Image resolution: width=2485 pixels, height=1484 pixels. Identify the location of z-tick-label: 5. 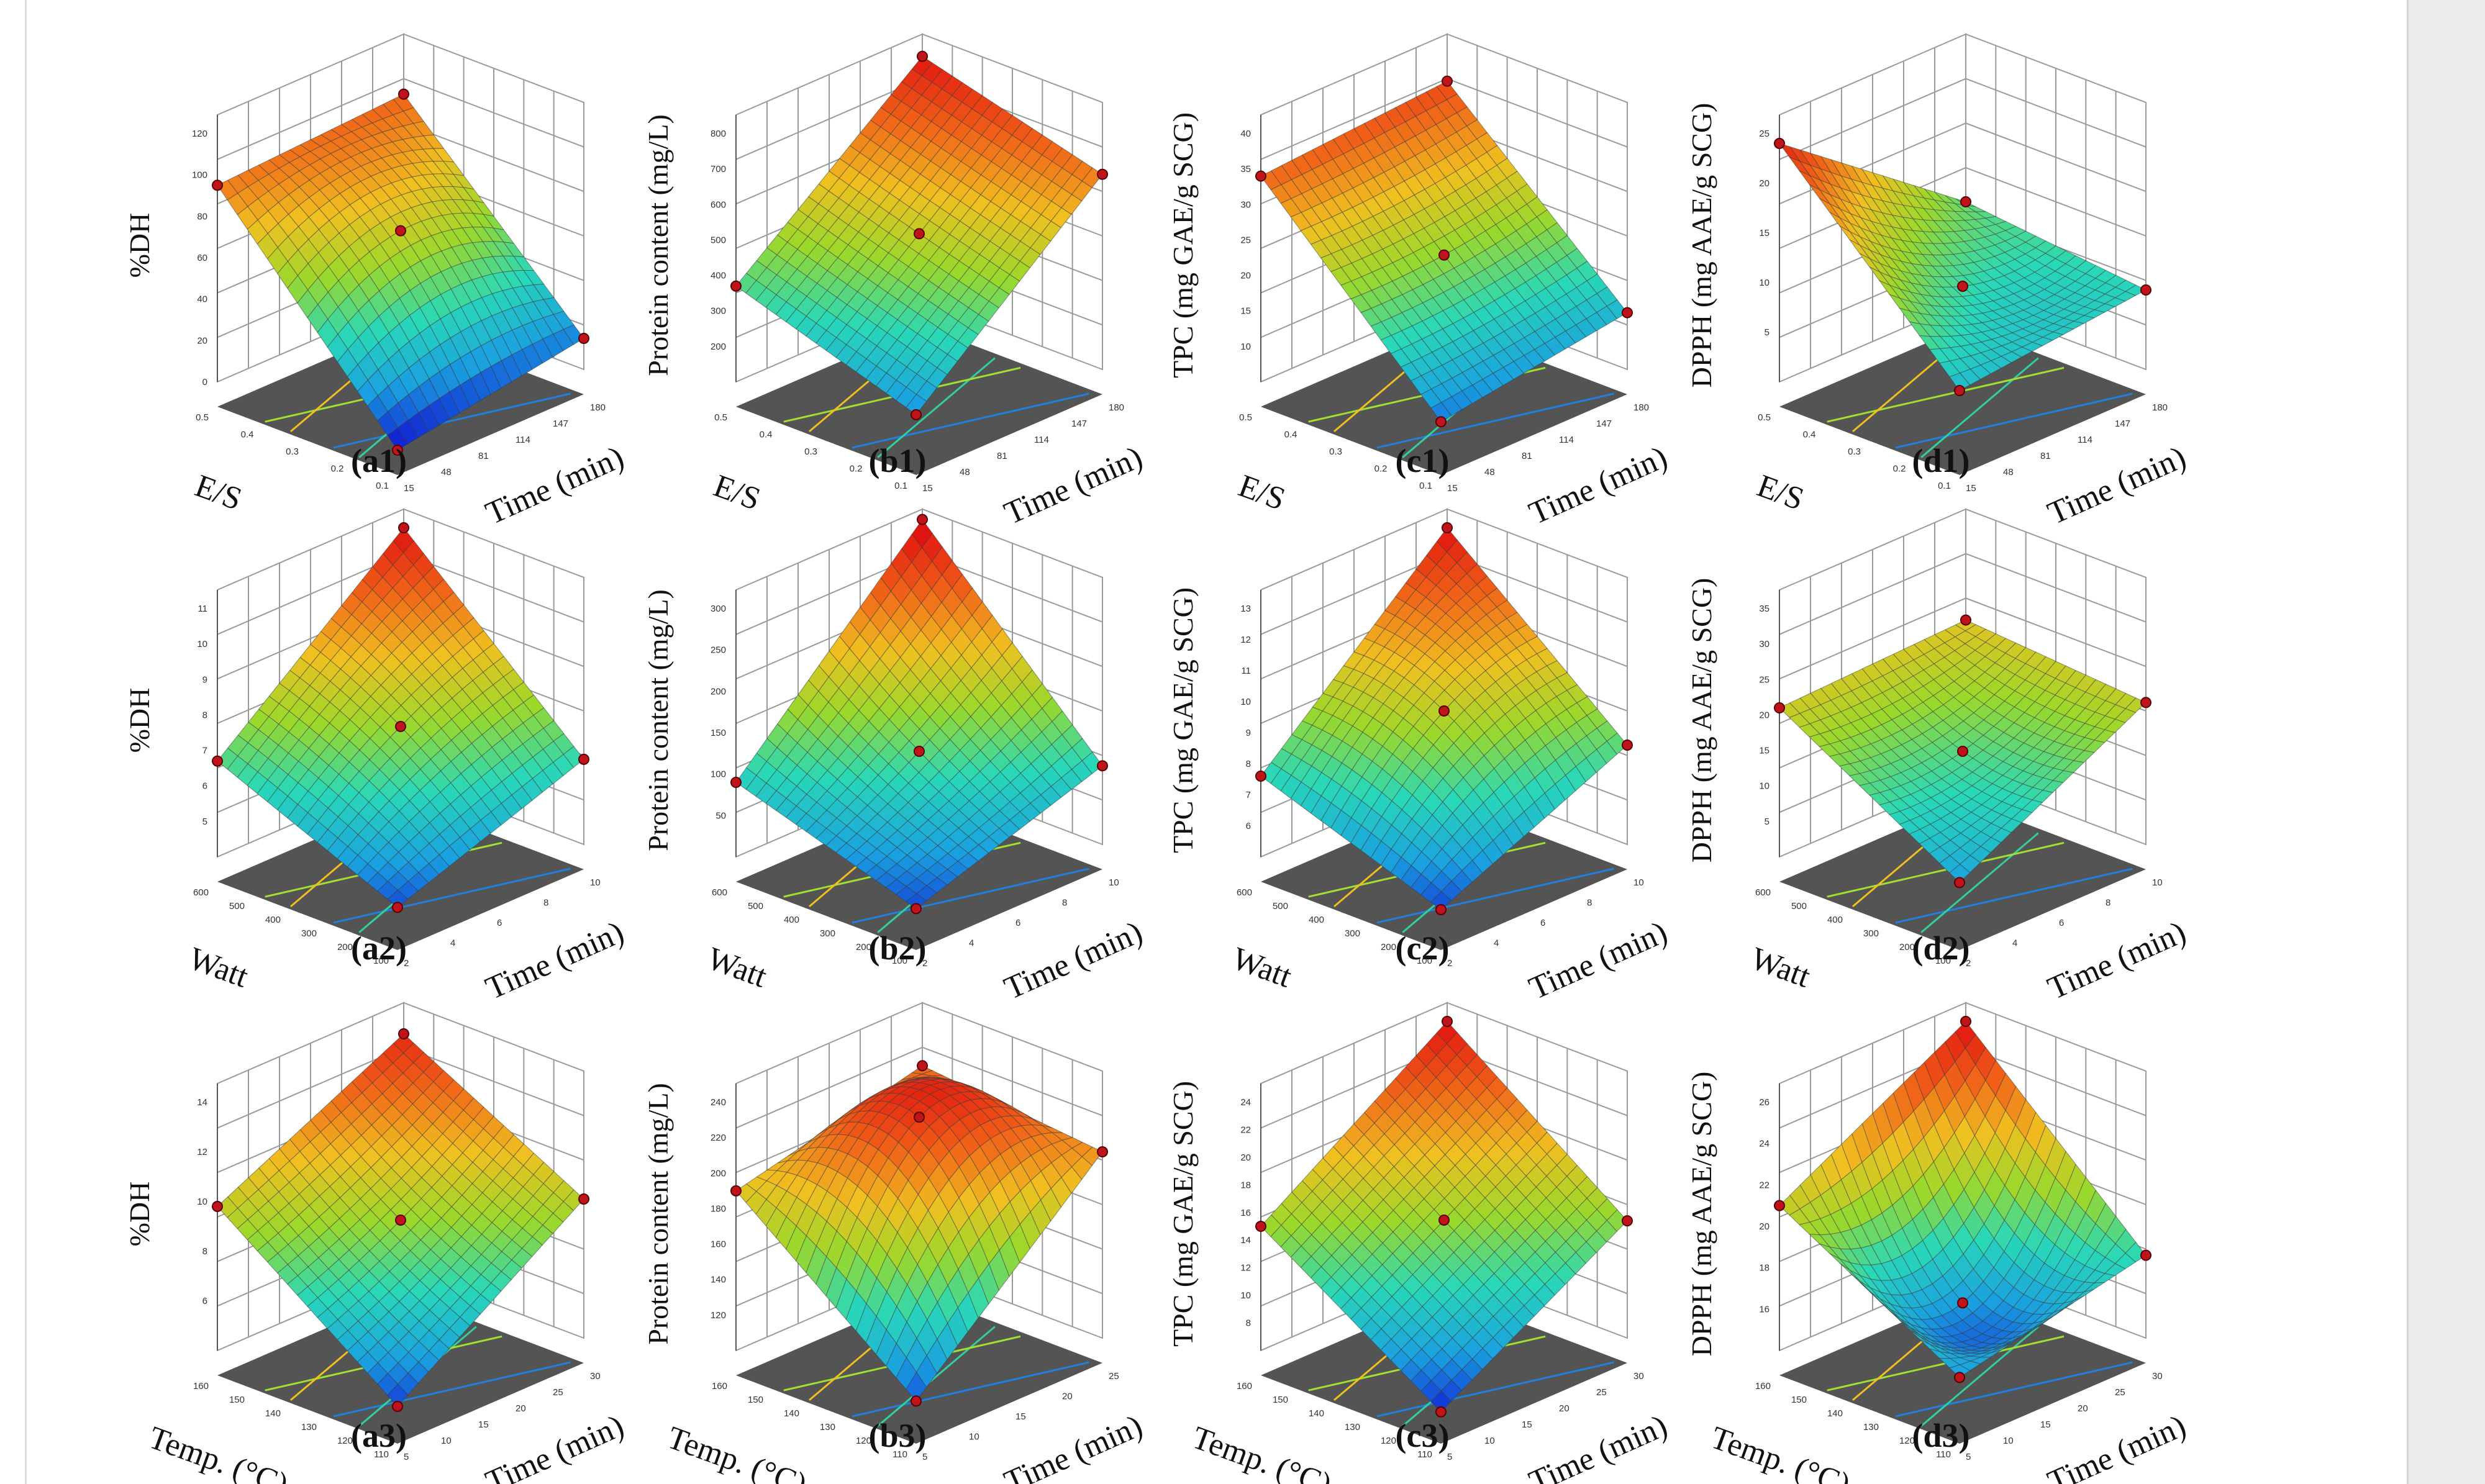
(1767, 822).